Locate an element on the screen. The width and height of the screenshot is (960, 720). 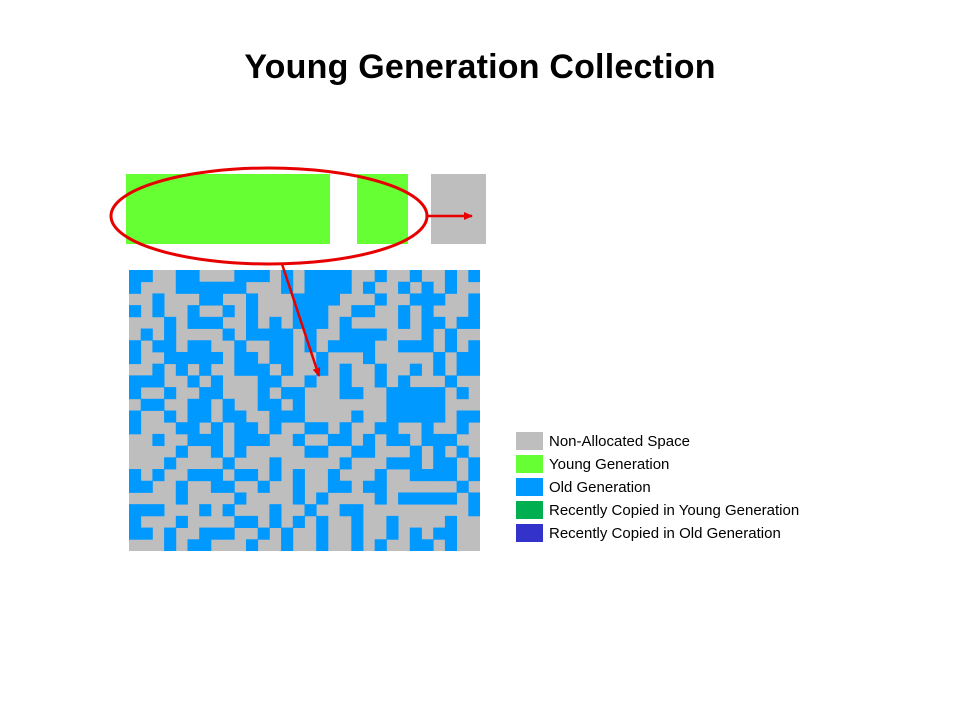
legend-label: Young Generation is located at coordinates (609, 464).